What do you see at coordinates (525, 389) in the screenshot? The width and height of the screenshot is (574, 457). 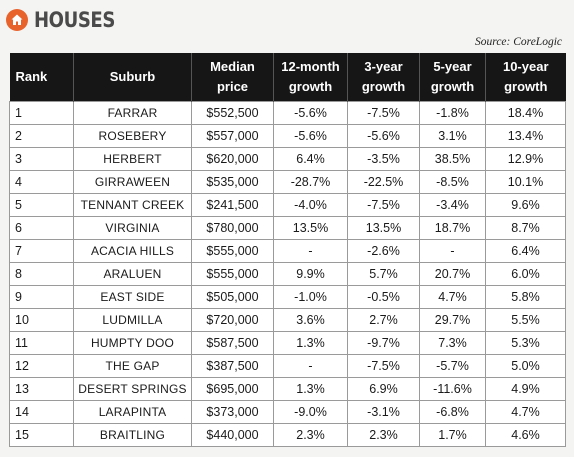 I see `cell-10-year-growth: 4.9%` at bounding box center [525, 389].